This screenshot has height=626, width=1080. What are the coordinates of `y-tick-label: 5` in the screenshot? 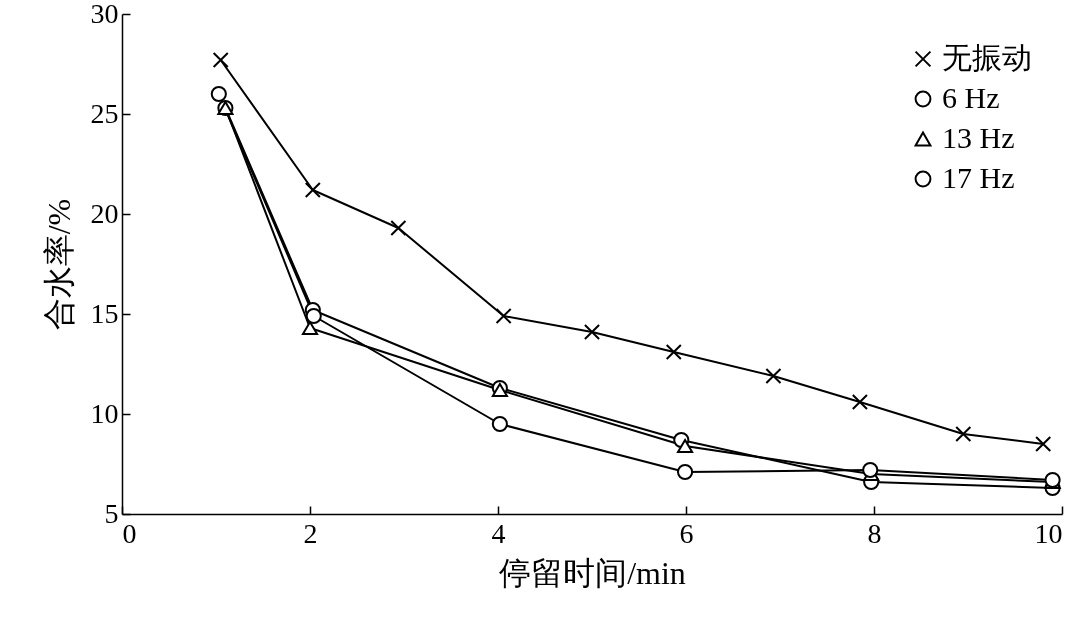 It's located at (111, 513).